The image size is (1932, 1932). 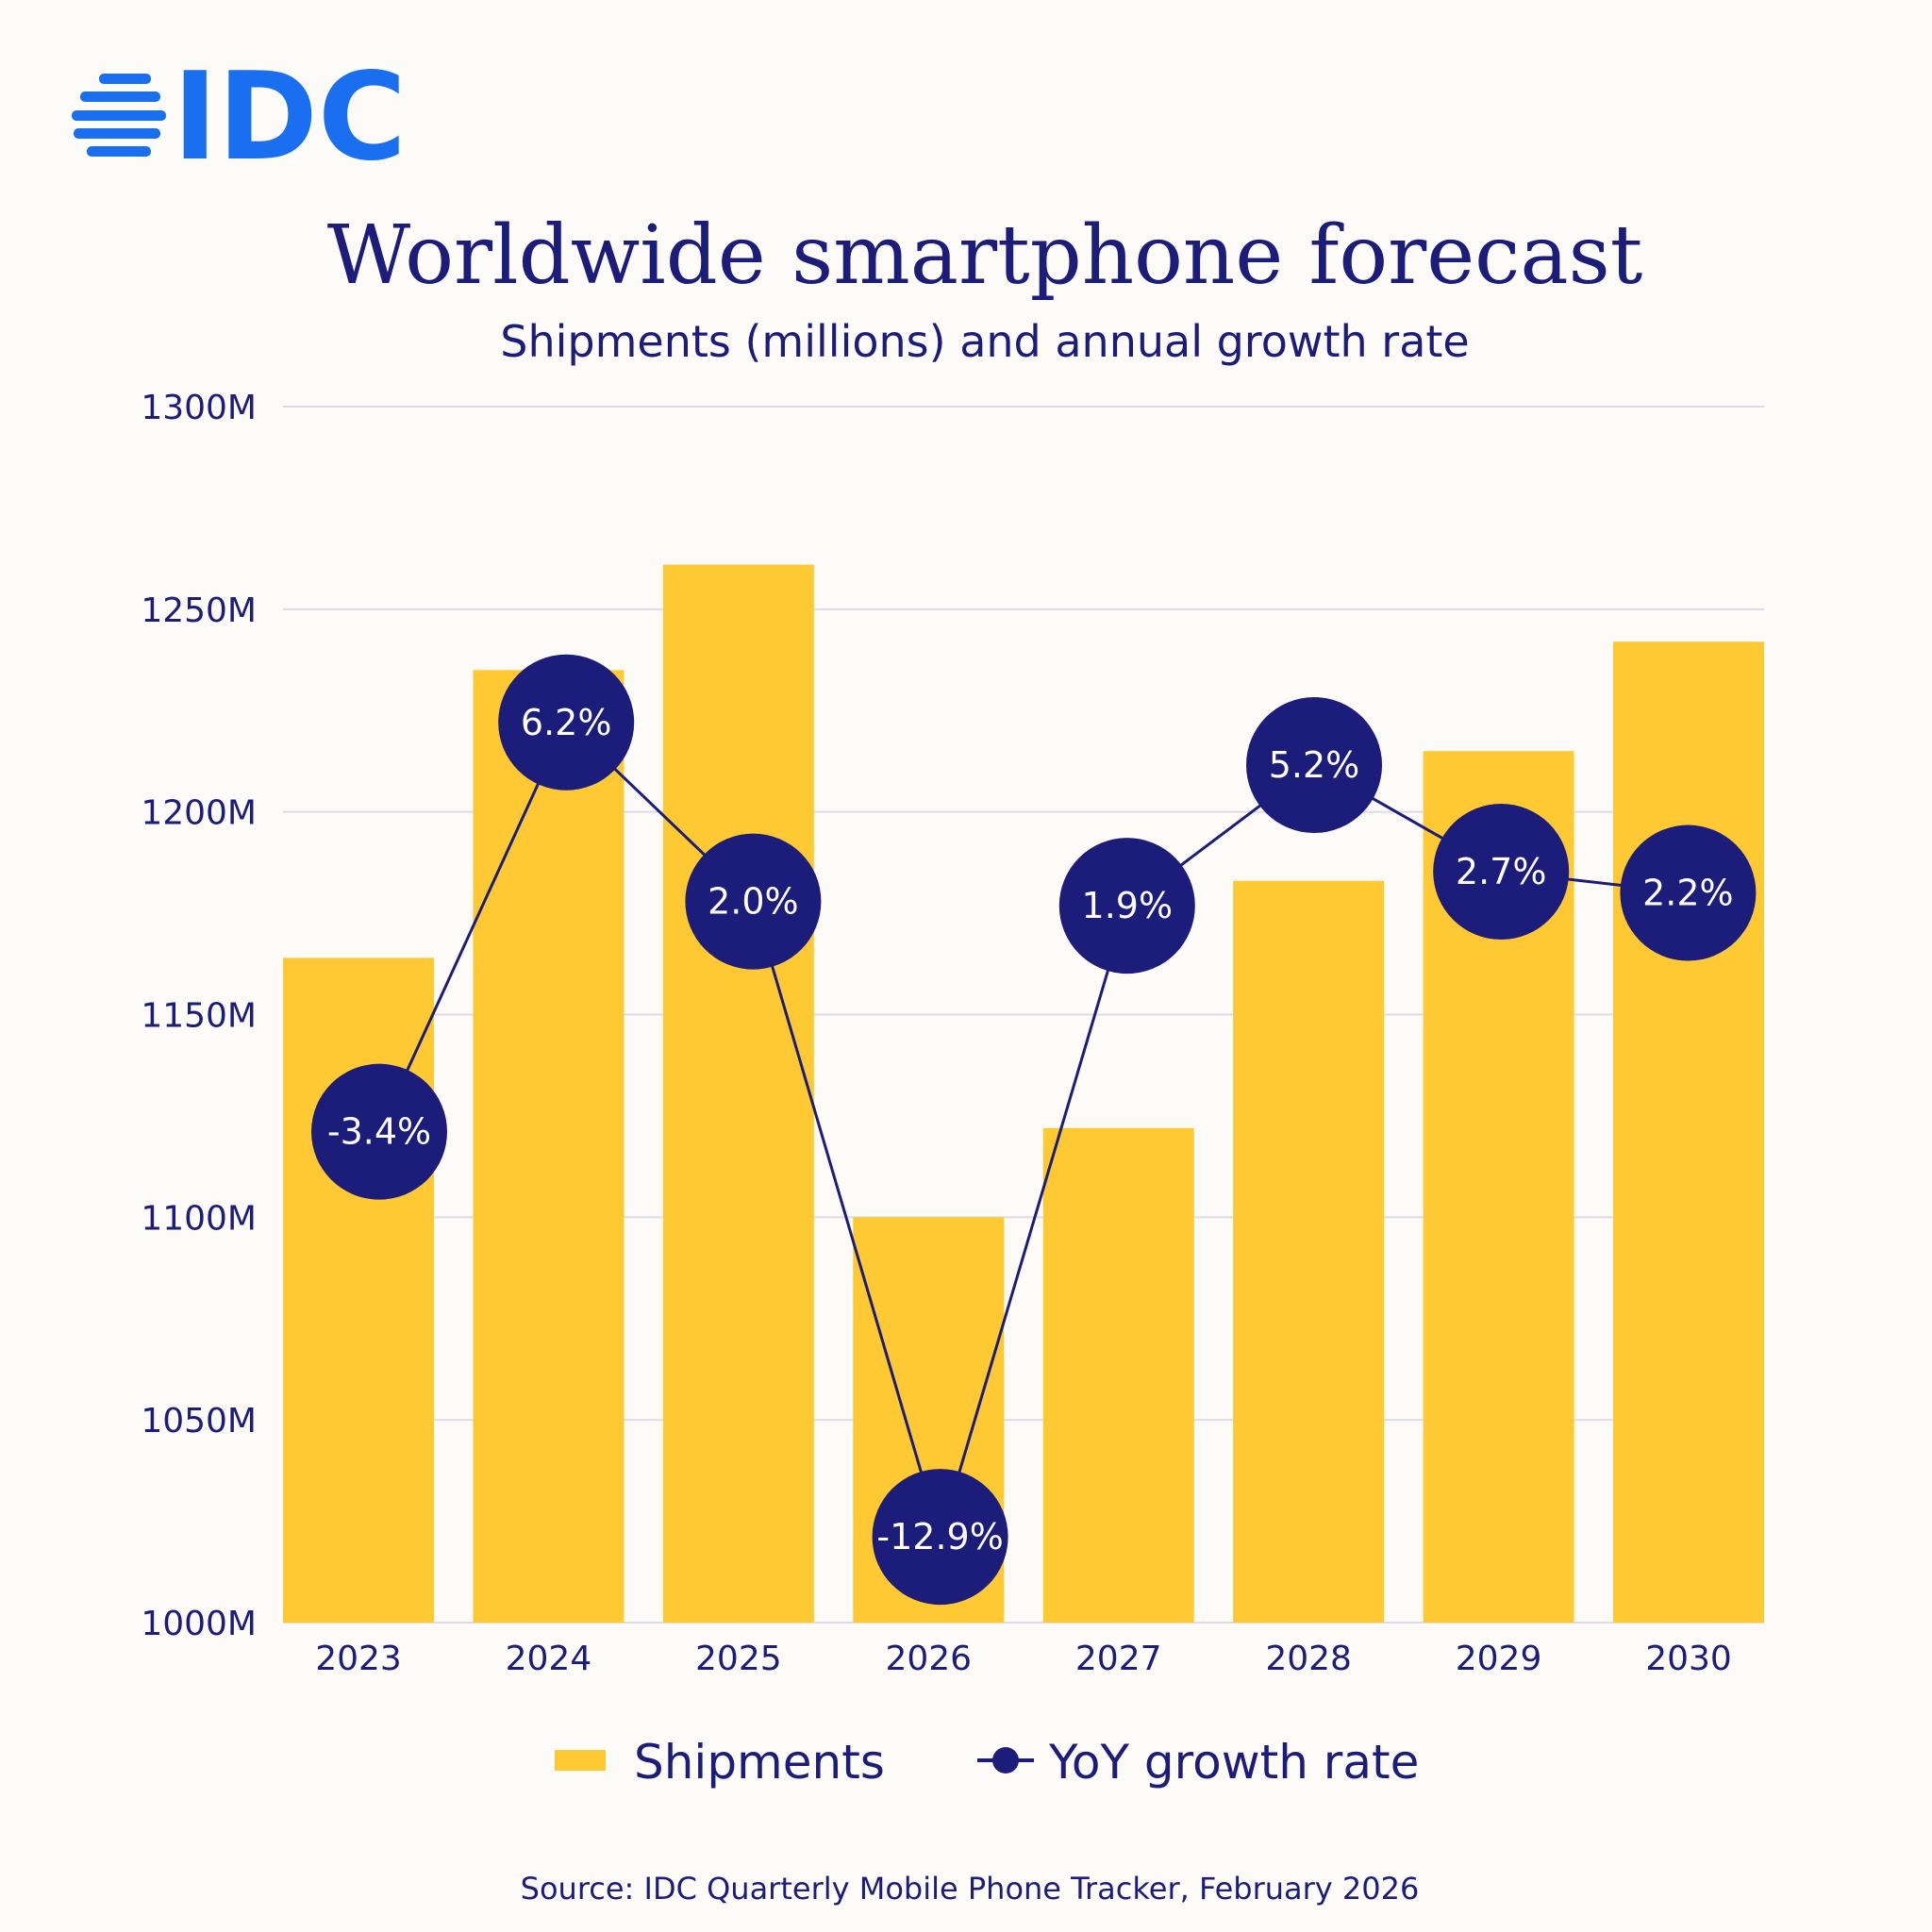 I want to click on x-tick-label: 2030, so click(x=1689, y=1659).